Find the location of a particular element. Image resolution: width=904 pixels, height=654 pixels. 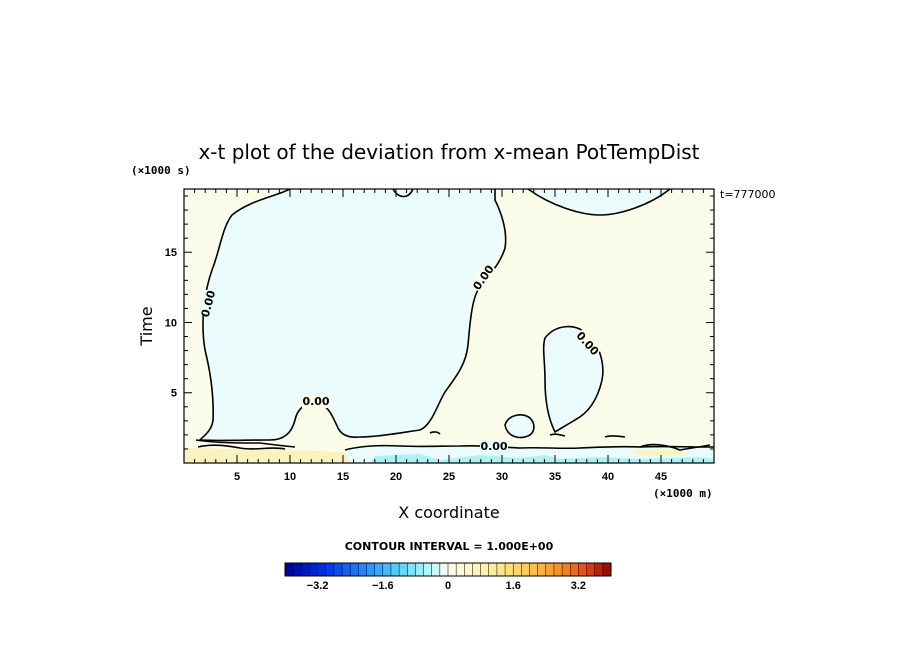

bottom-positive-strong is located at coordinates (267, 455).